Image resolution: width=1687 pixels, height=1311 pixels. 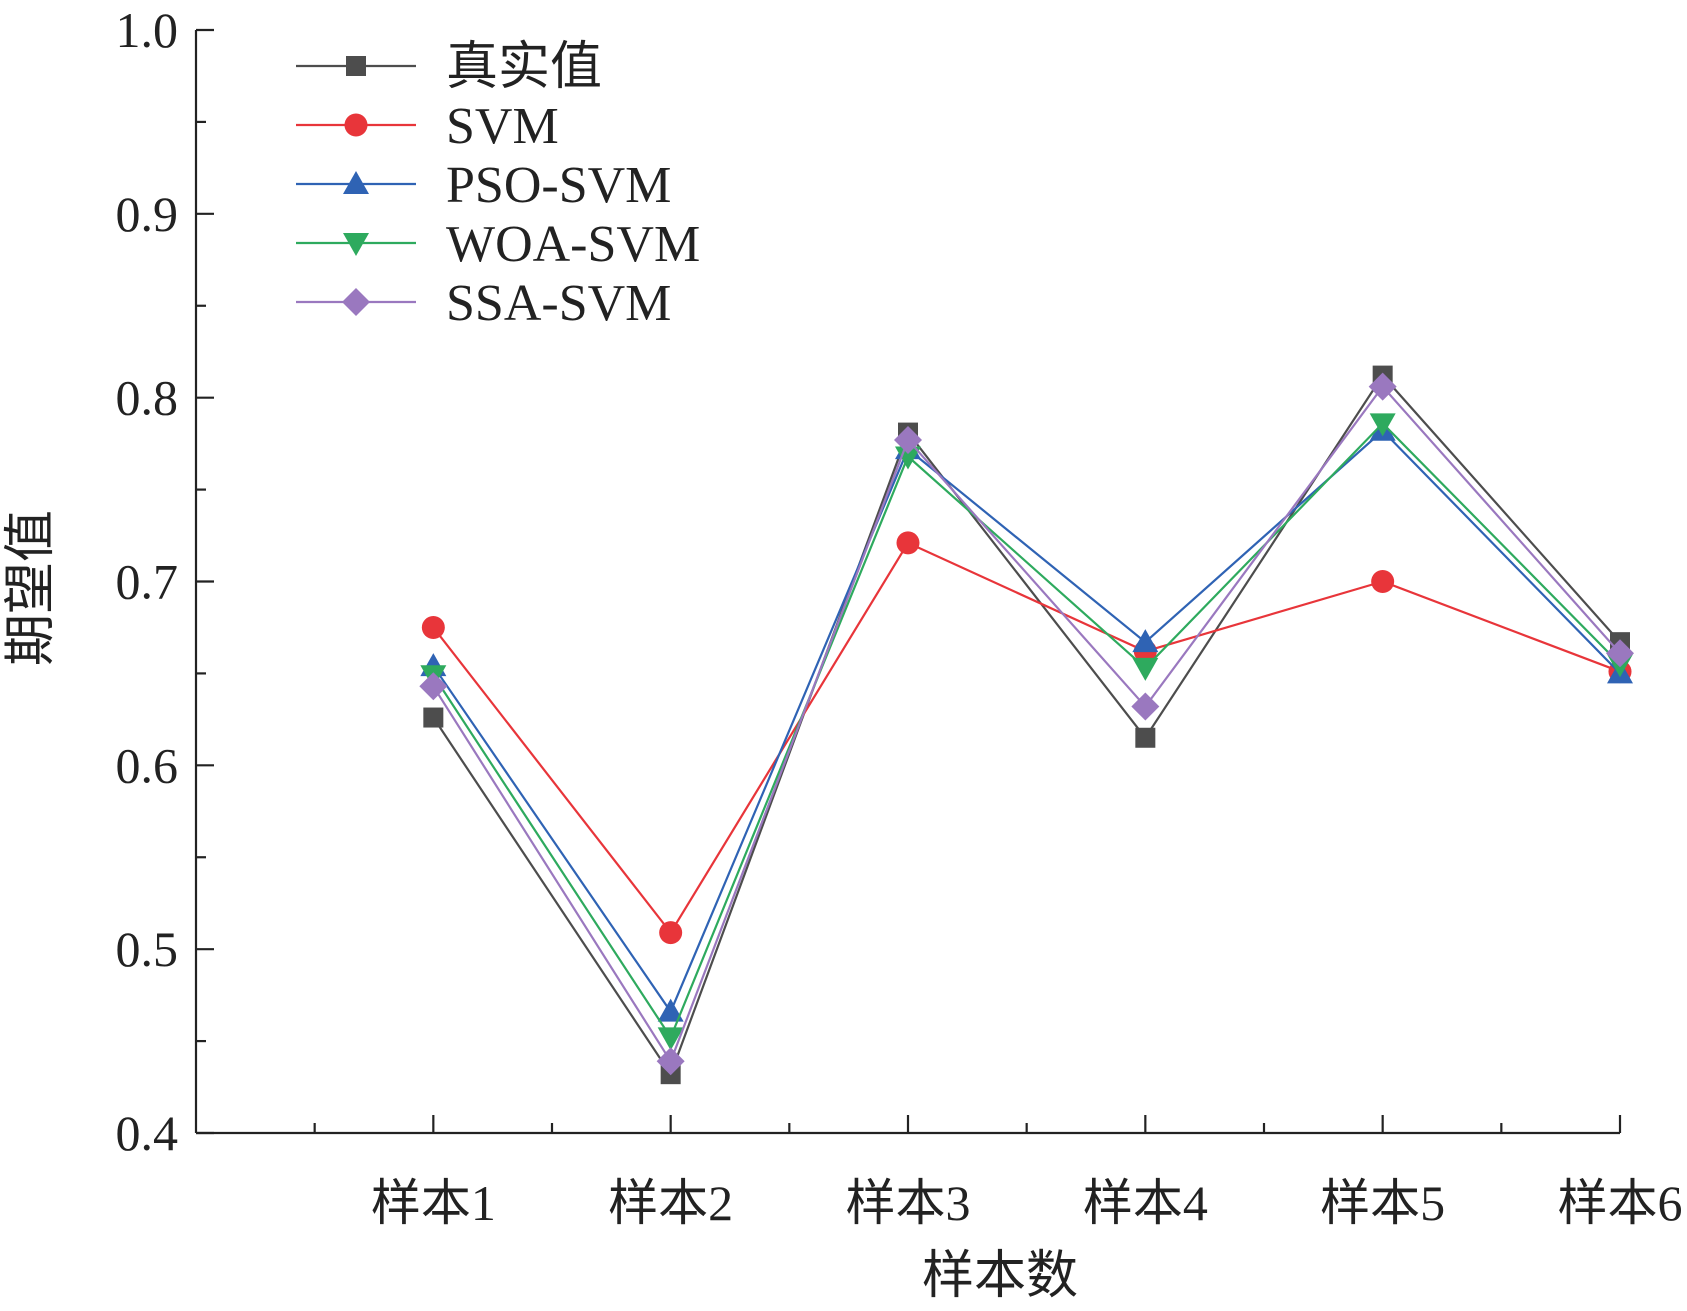 What do you see at coordinates (1145, 1203) in the screenshot?
I see `x-tick-label: 样本4` at bounding box center [1145, 1203].